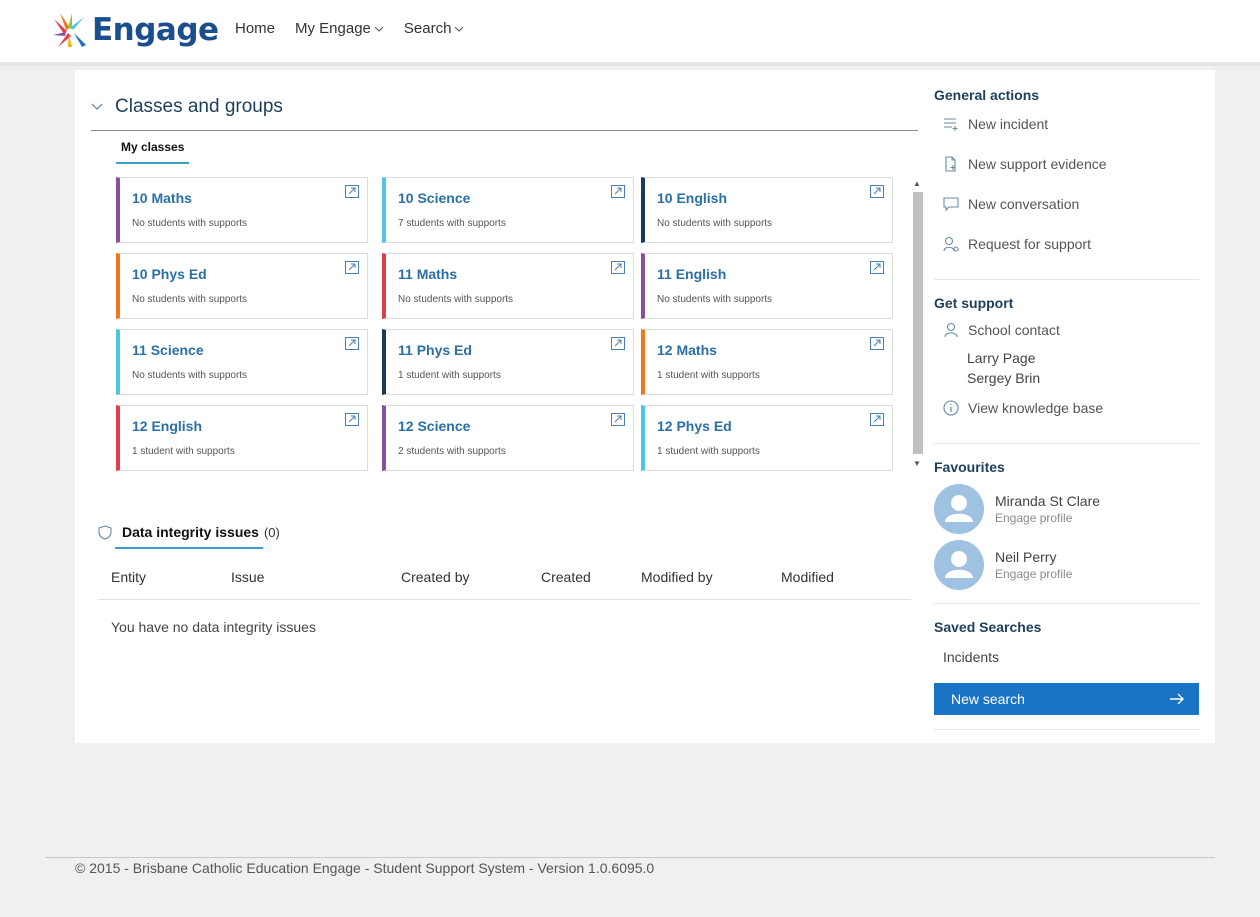 The height and width of the screenshot is (917, 1260). What do you see at coordinates (1048, 501) in the screenshot?
I see `favourite-name: Miranda St Clare` at bounding box center [1048, 501].